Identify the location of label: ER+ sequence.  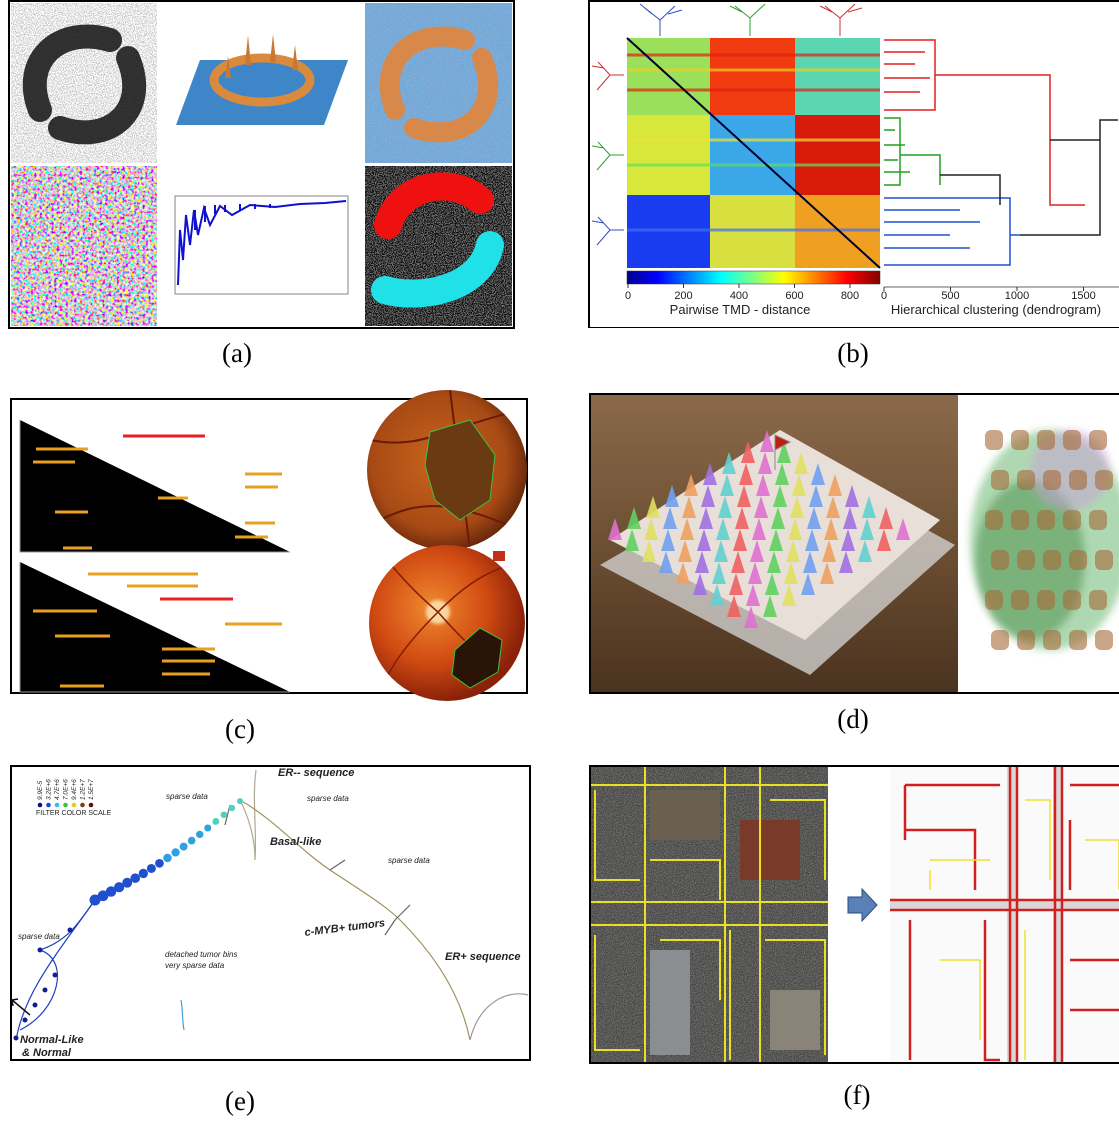
(483, 957).